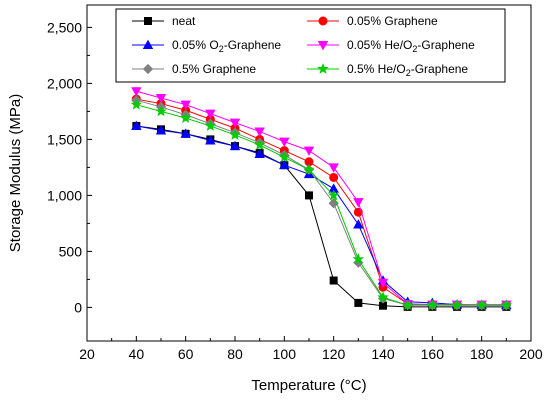 Image resolution: width=550 pixels, height=402 pixels. What do you see at coordinates (531, 354) in the screenshot?
I see `x-tick-label: 200` at bounding box center [531, 354].